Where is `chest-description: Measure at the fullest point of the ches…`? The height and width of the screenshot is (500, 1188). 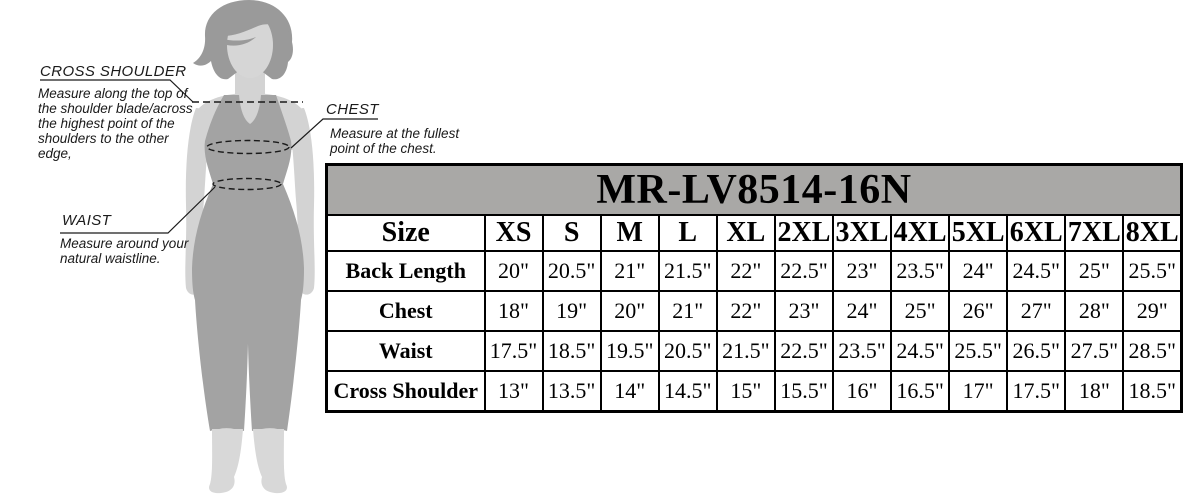
chest-description: Measure at the fullest point of the ches… is located at coordinates (395, 141).